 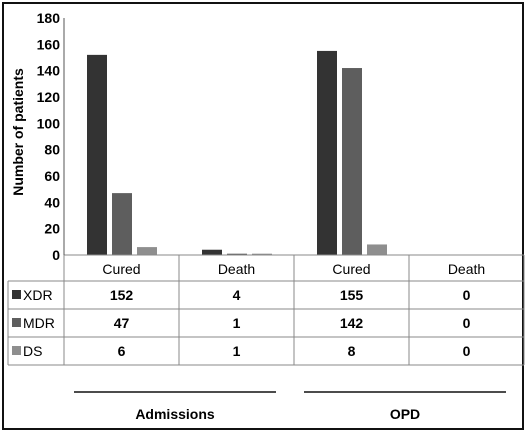 What do you see at coordinates (352, 351) in the screenshot?
I see `data-label: 8` at bounding box center [352, 351].